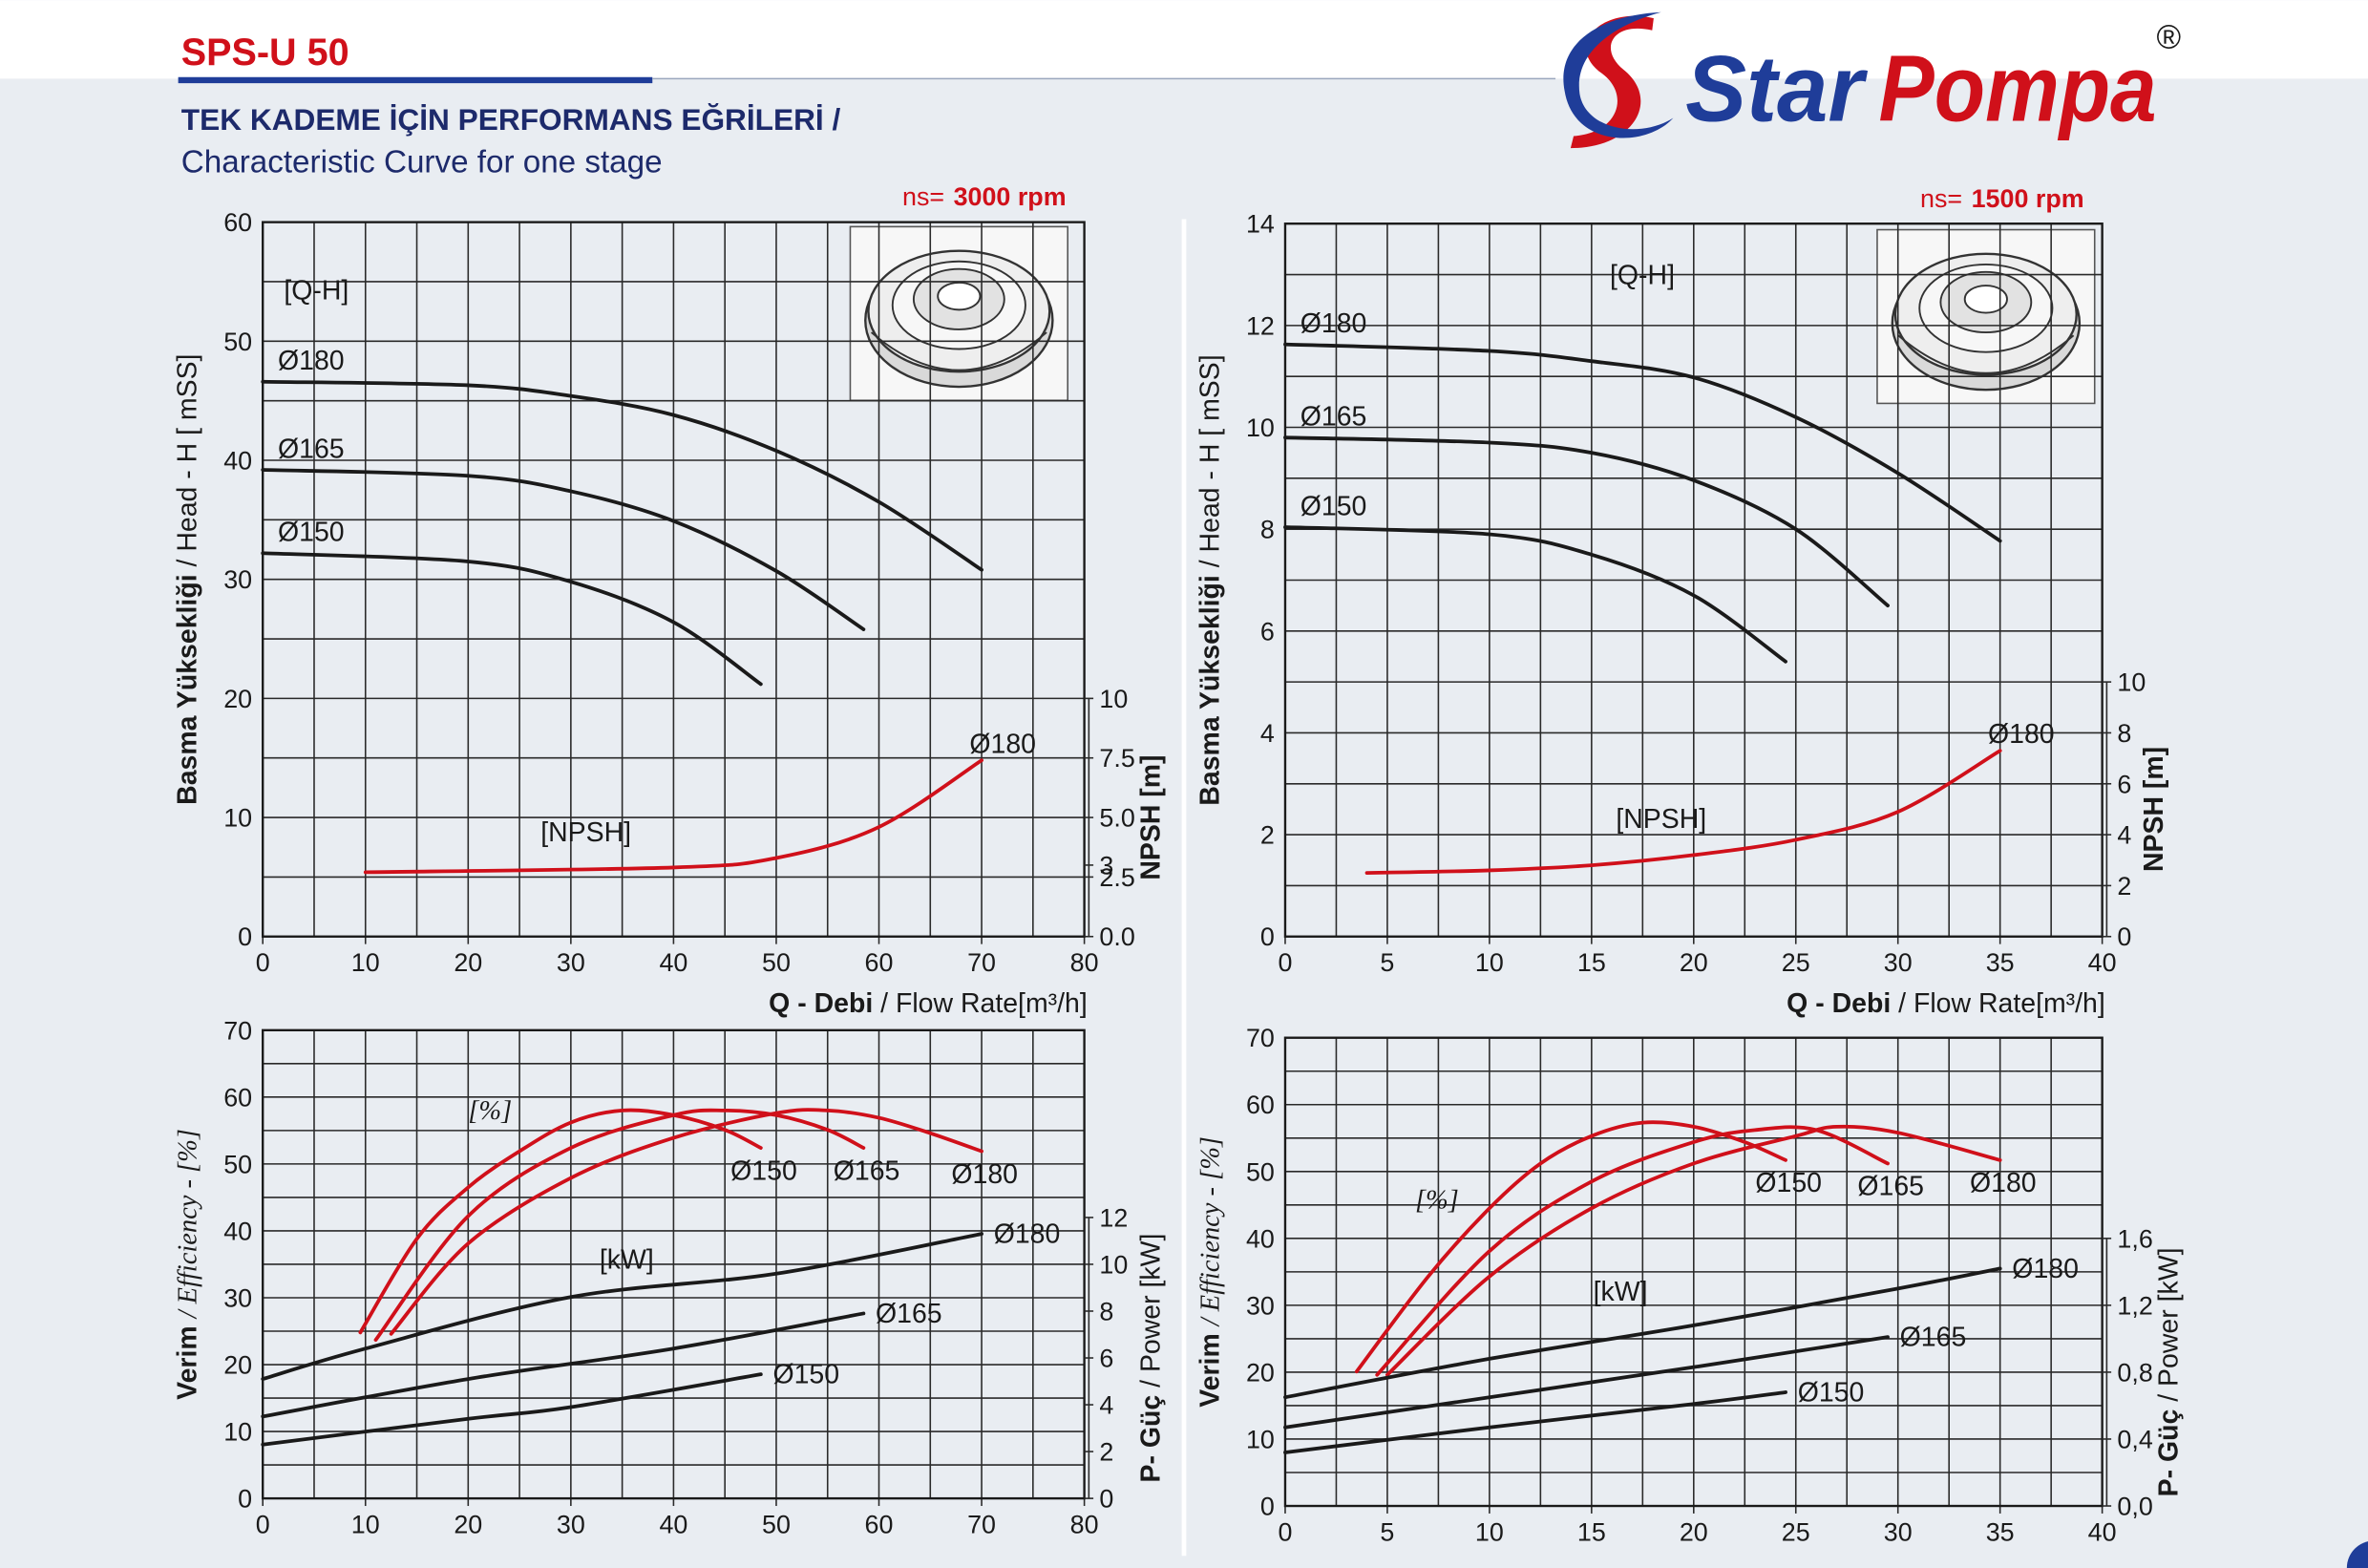 The width and height of the screenshot is (2368, 1568). Describe the element at coordinates (1106, 1405) in the screenshot. I see `y2-tick-label: 4` at that location.